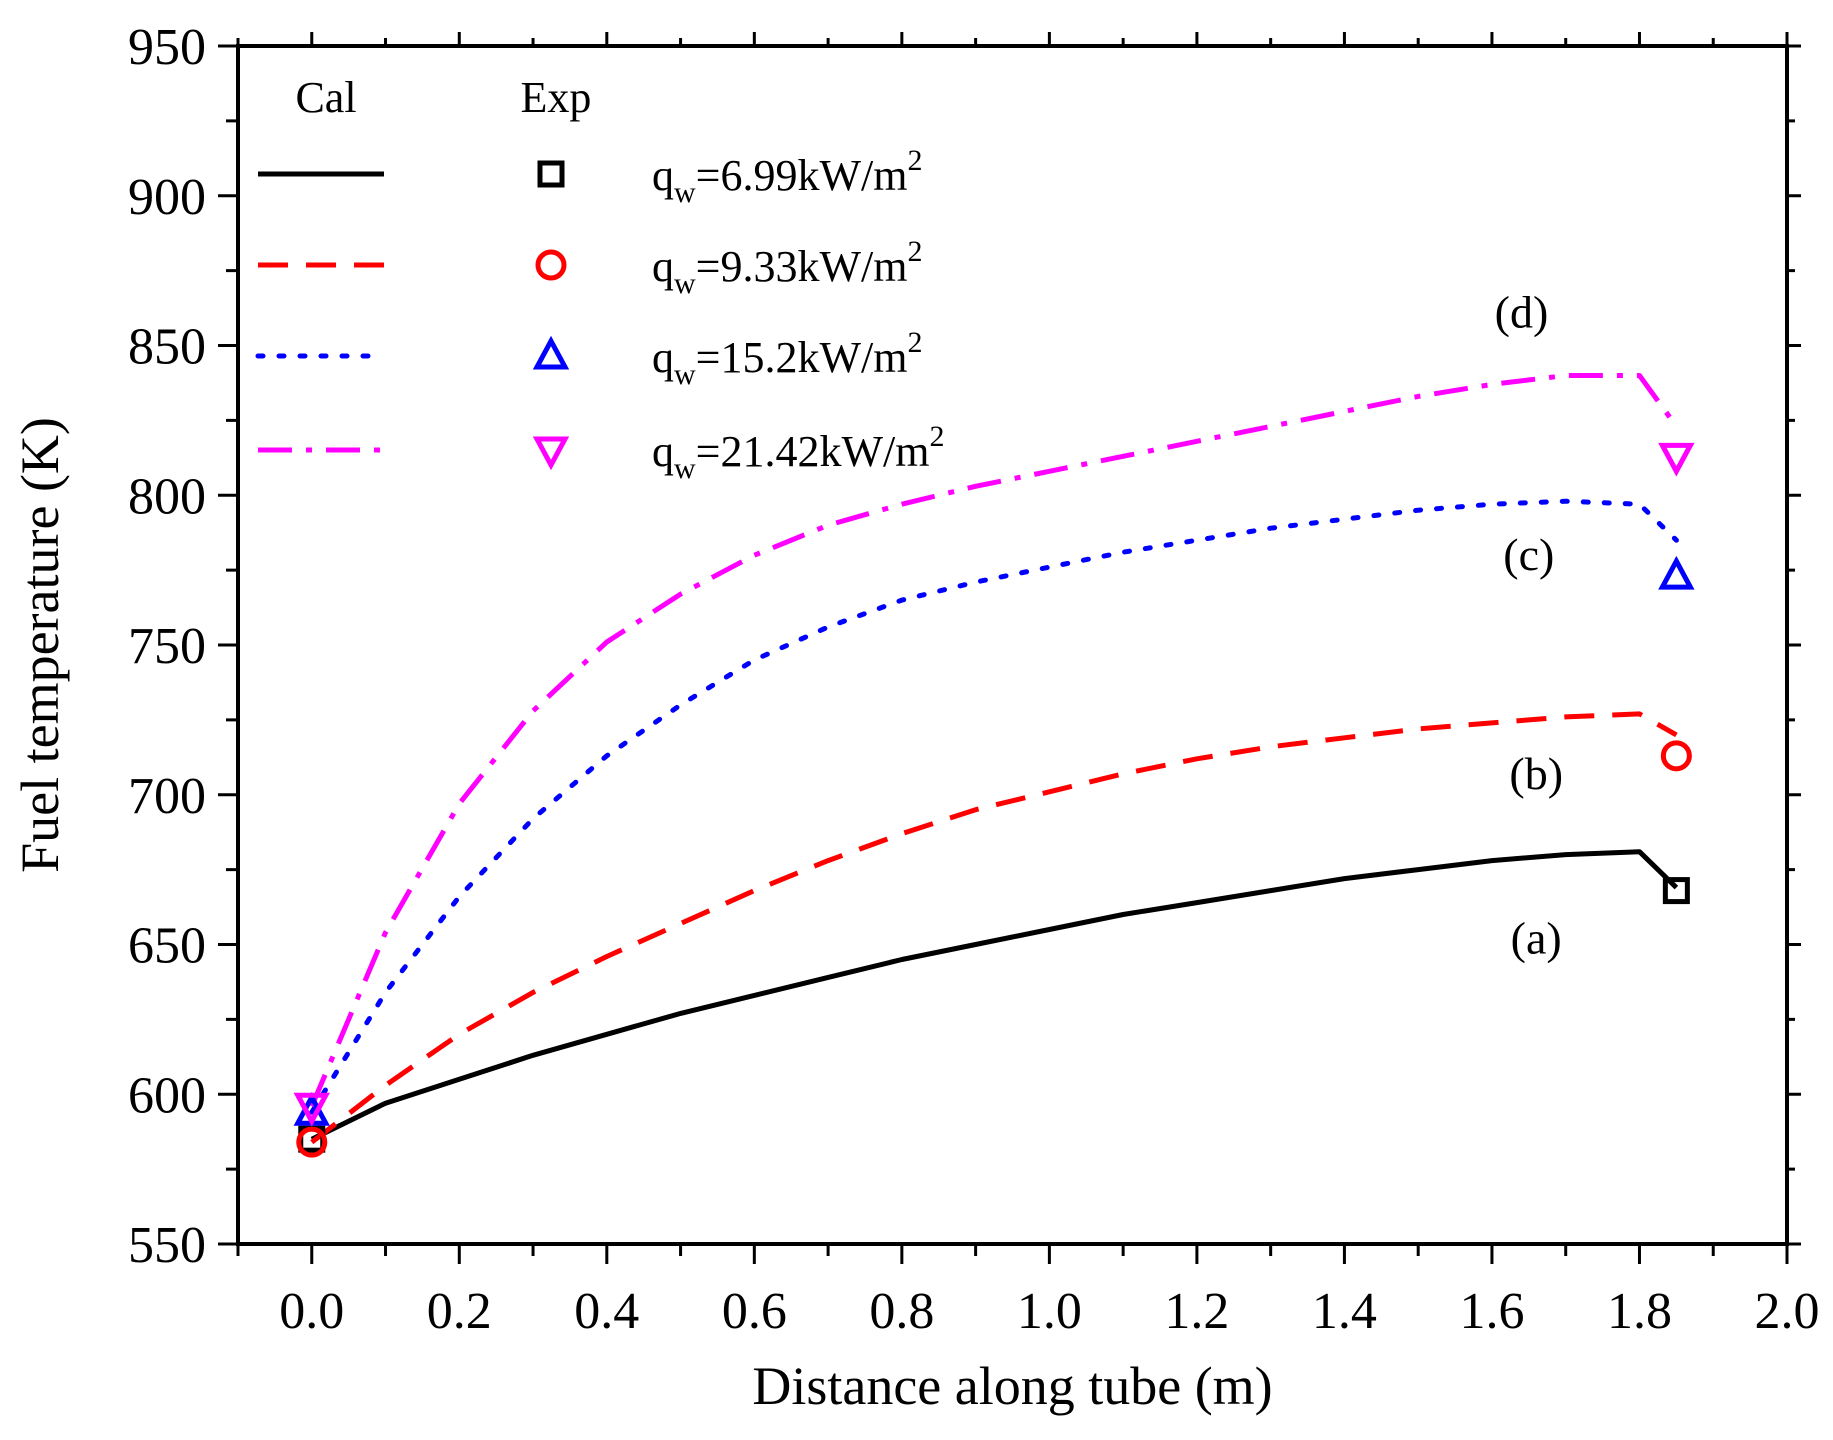 Image resolution: width=1833 pixels, height=1440 pixels. I want to click on x-tick-label: 1.8, so click(1639, 1311).